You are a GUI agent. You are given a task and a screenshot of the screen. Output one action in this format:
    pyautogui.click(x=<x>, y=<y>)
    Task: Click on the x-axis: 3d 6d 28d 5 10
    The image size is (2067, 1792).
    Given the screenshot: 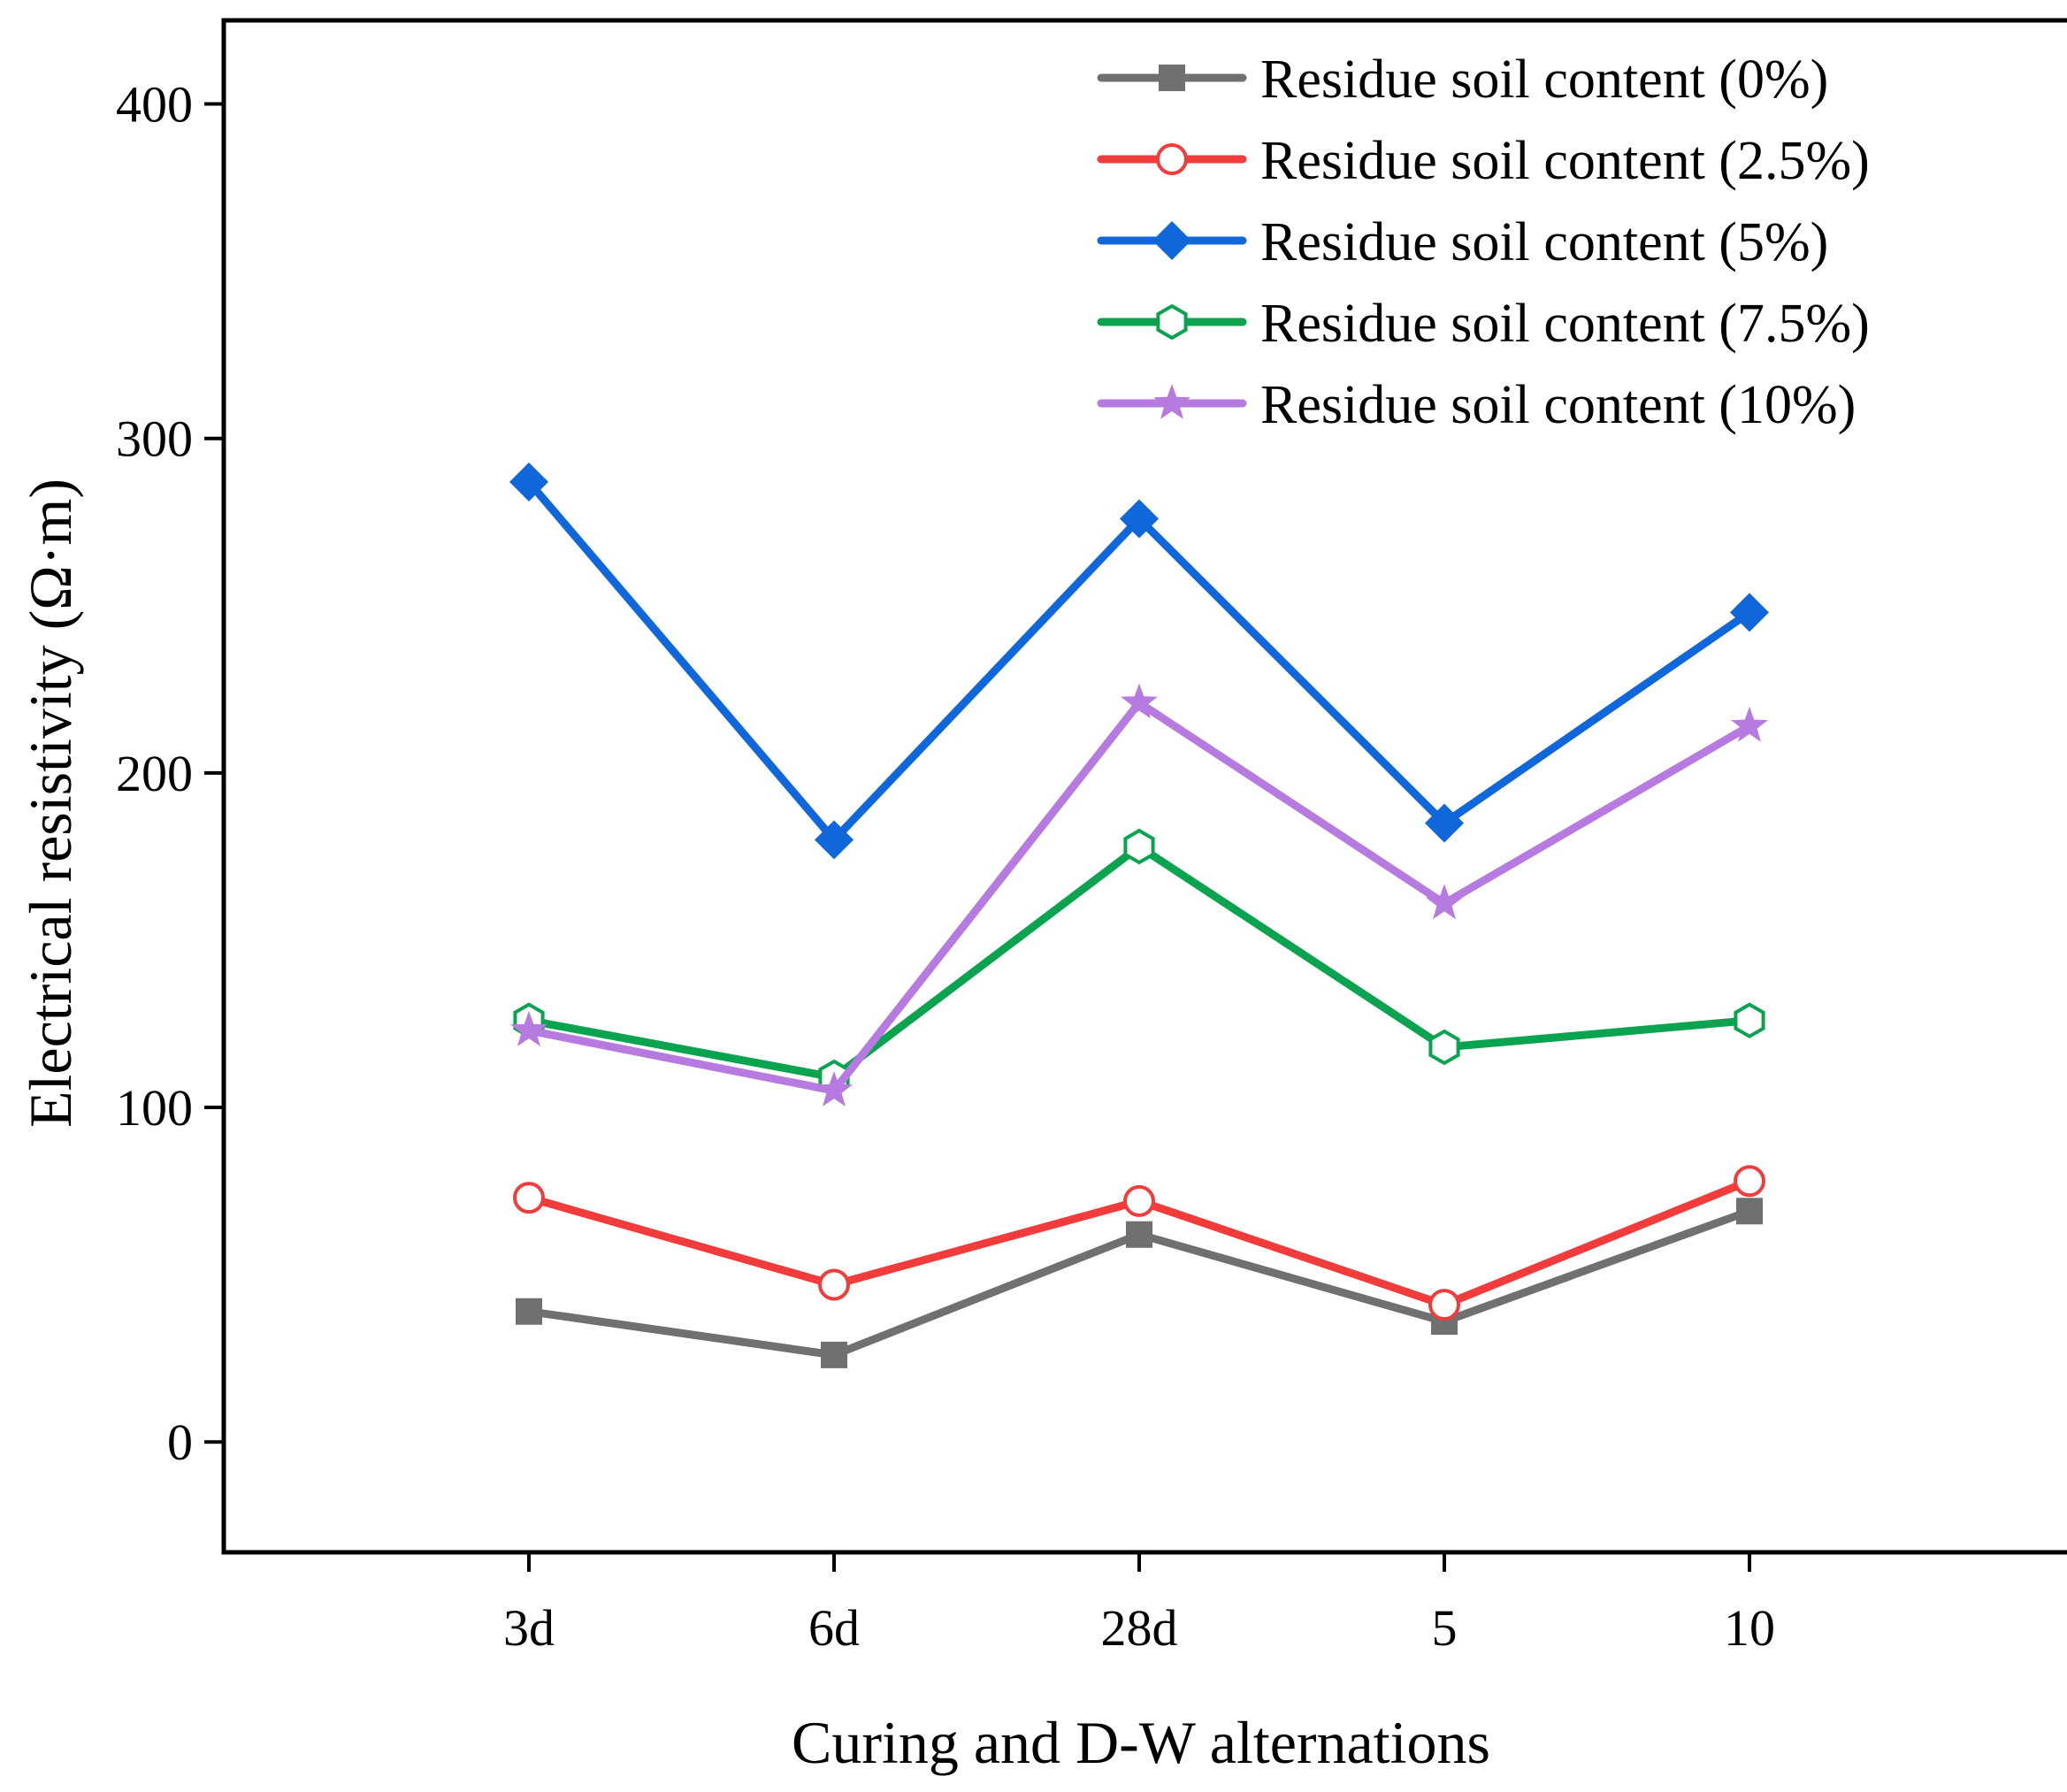 What is the action you would take?
    pyautogui.click(x=1139, y=1605)
    